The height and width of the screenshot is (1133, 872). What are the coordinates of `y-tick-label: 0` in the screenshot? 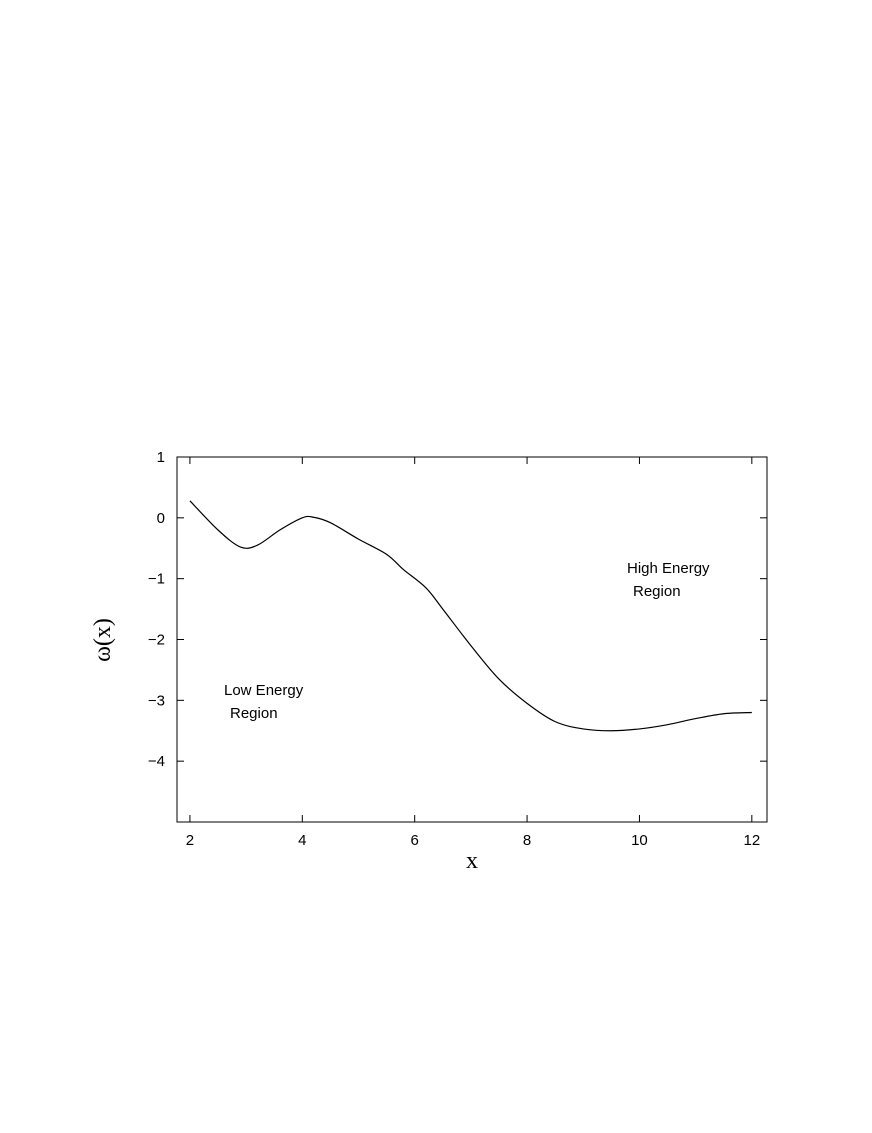 It's located at (161, 518).